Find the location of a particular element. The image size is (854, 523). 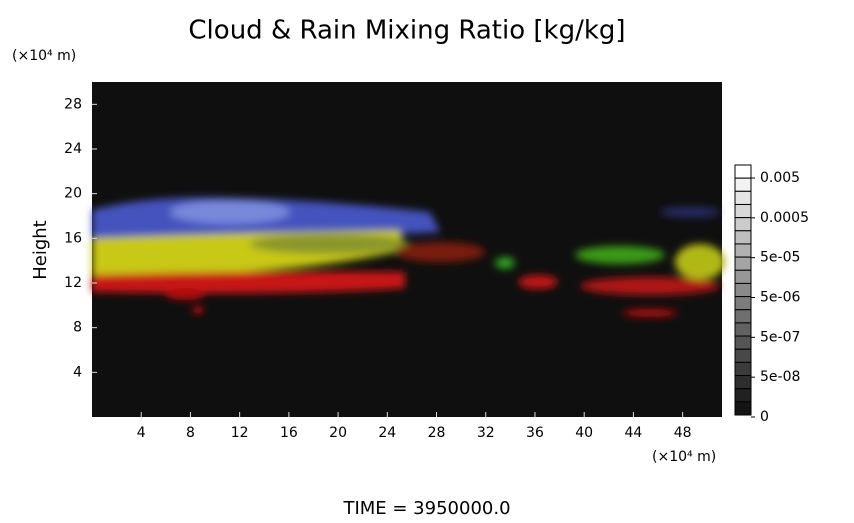

chart-title: Cloud & Rain Mixing Ratio [kg/kg] is located at coordinates (406, 31).